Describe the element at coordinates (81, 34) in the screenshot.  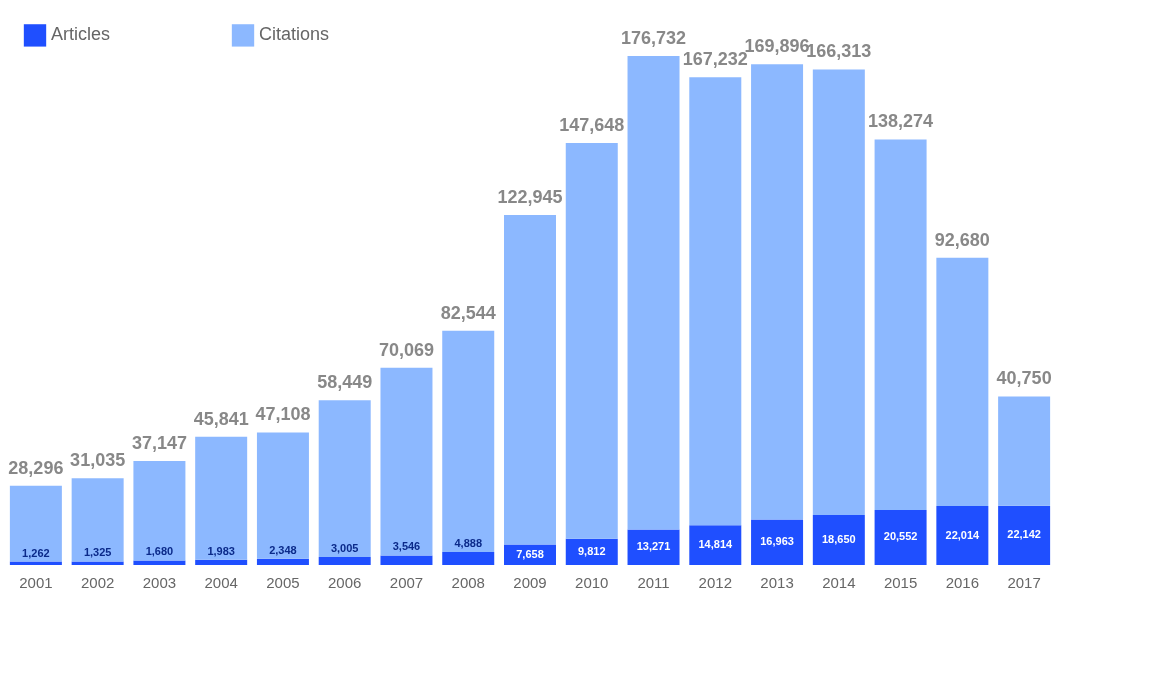
I see `legend-label: Articles` at that location.